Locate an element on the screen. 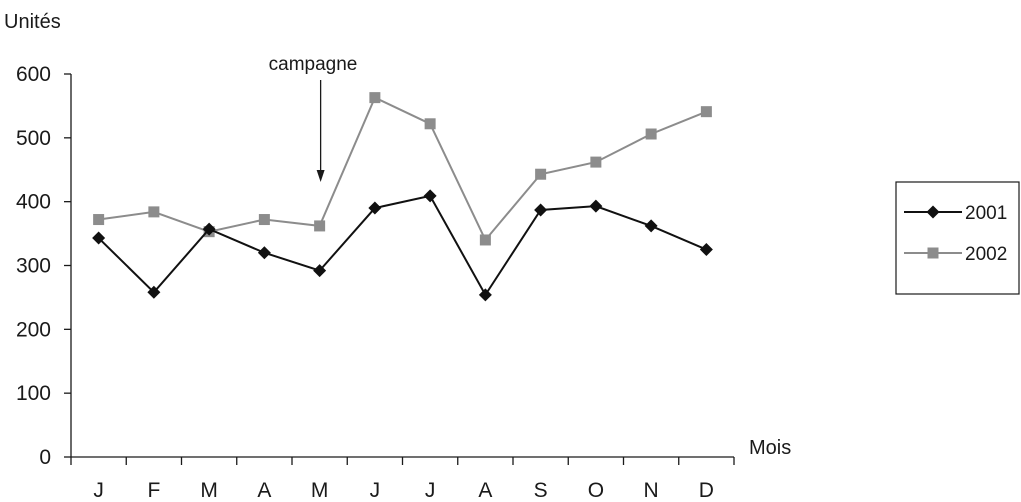 The image size is (1021, 502). series-line is located at coordinates (402, 245).